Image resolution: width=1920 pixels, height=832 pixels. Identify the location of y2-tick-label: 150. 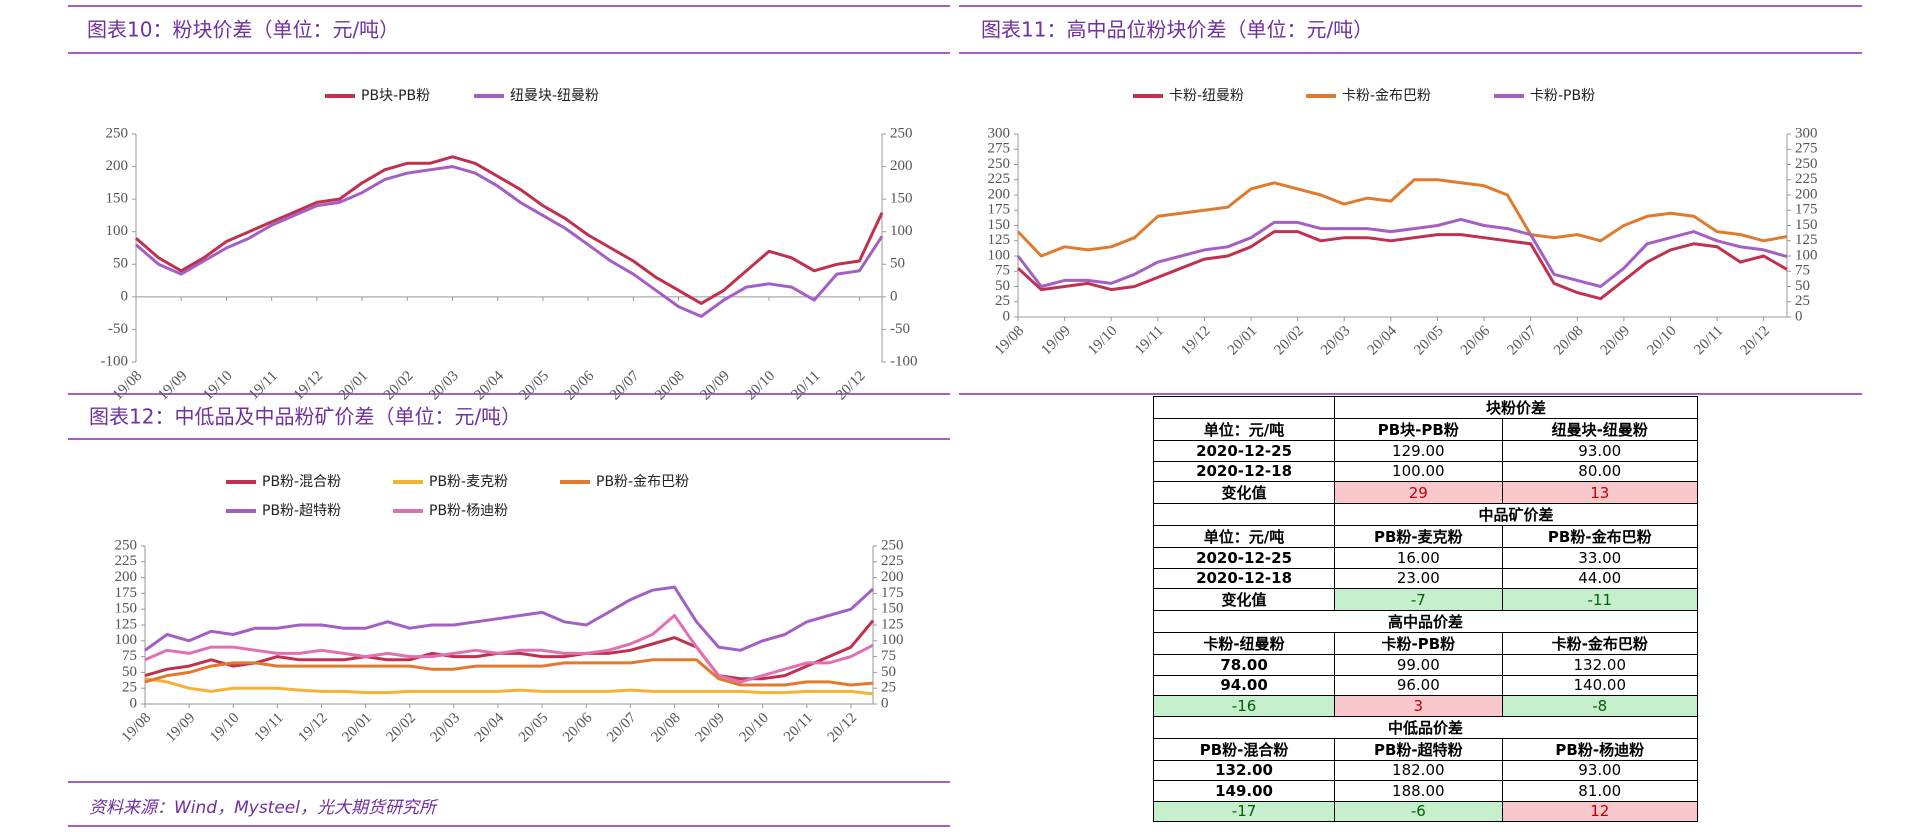
(892, 609).